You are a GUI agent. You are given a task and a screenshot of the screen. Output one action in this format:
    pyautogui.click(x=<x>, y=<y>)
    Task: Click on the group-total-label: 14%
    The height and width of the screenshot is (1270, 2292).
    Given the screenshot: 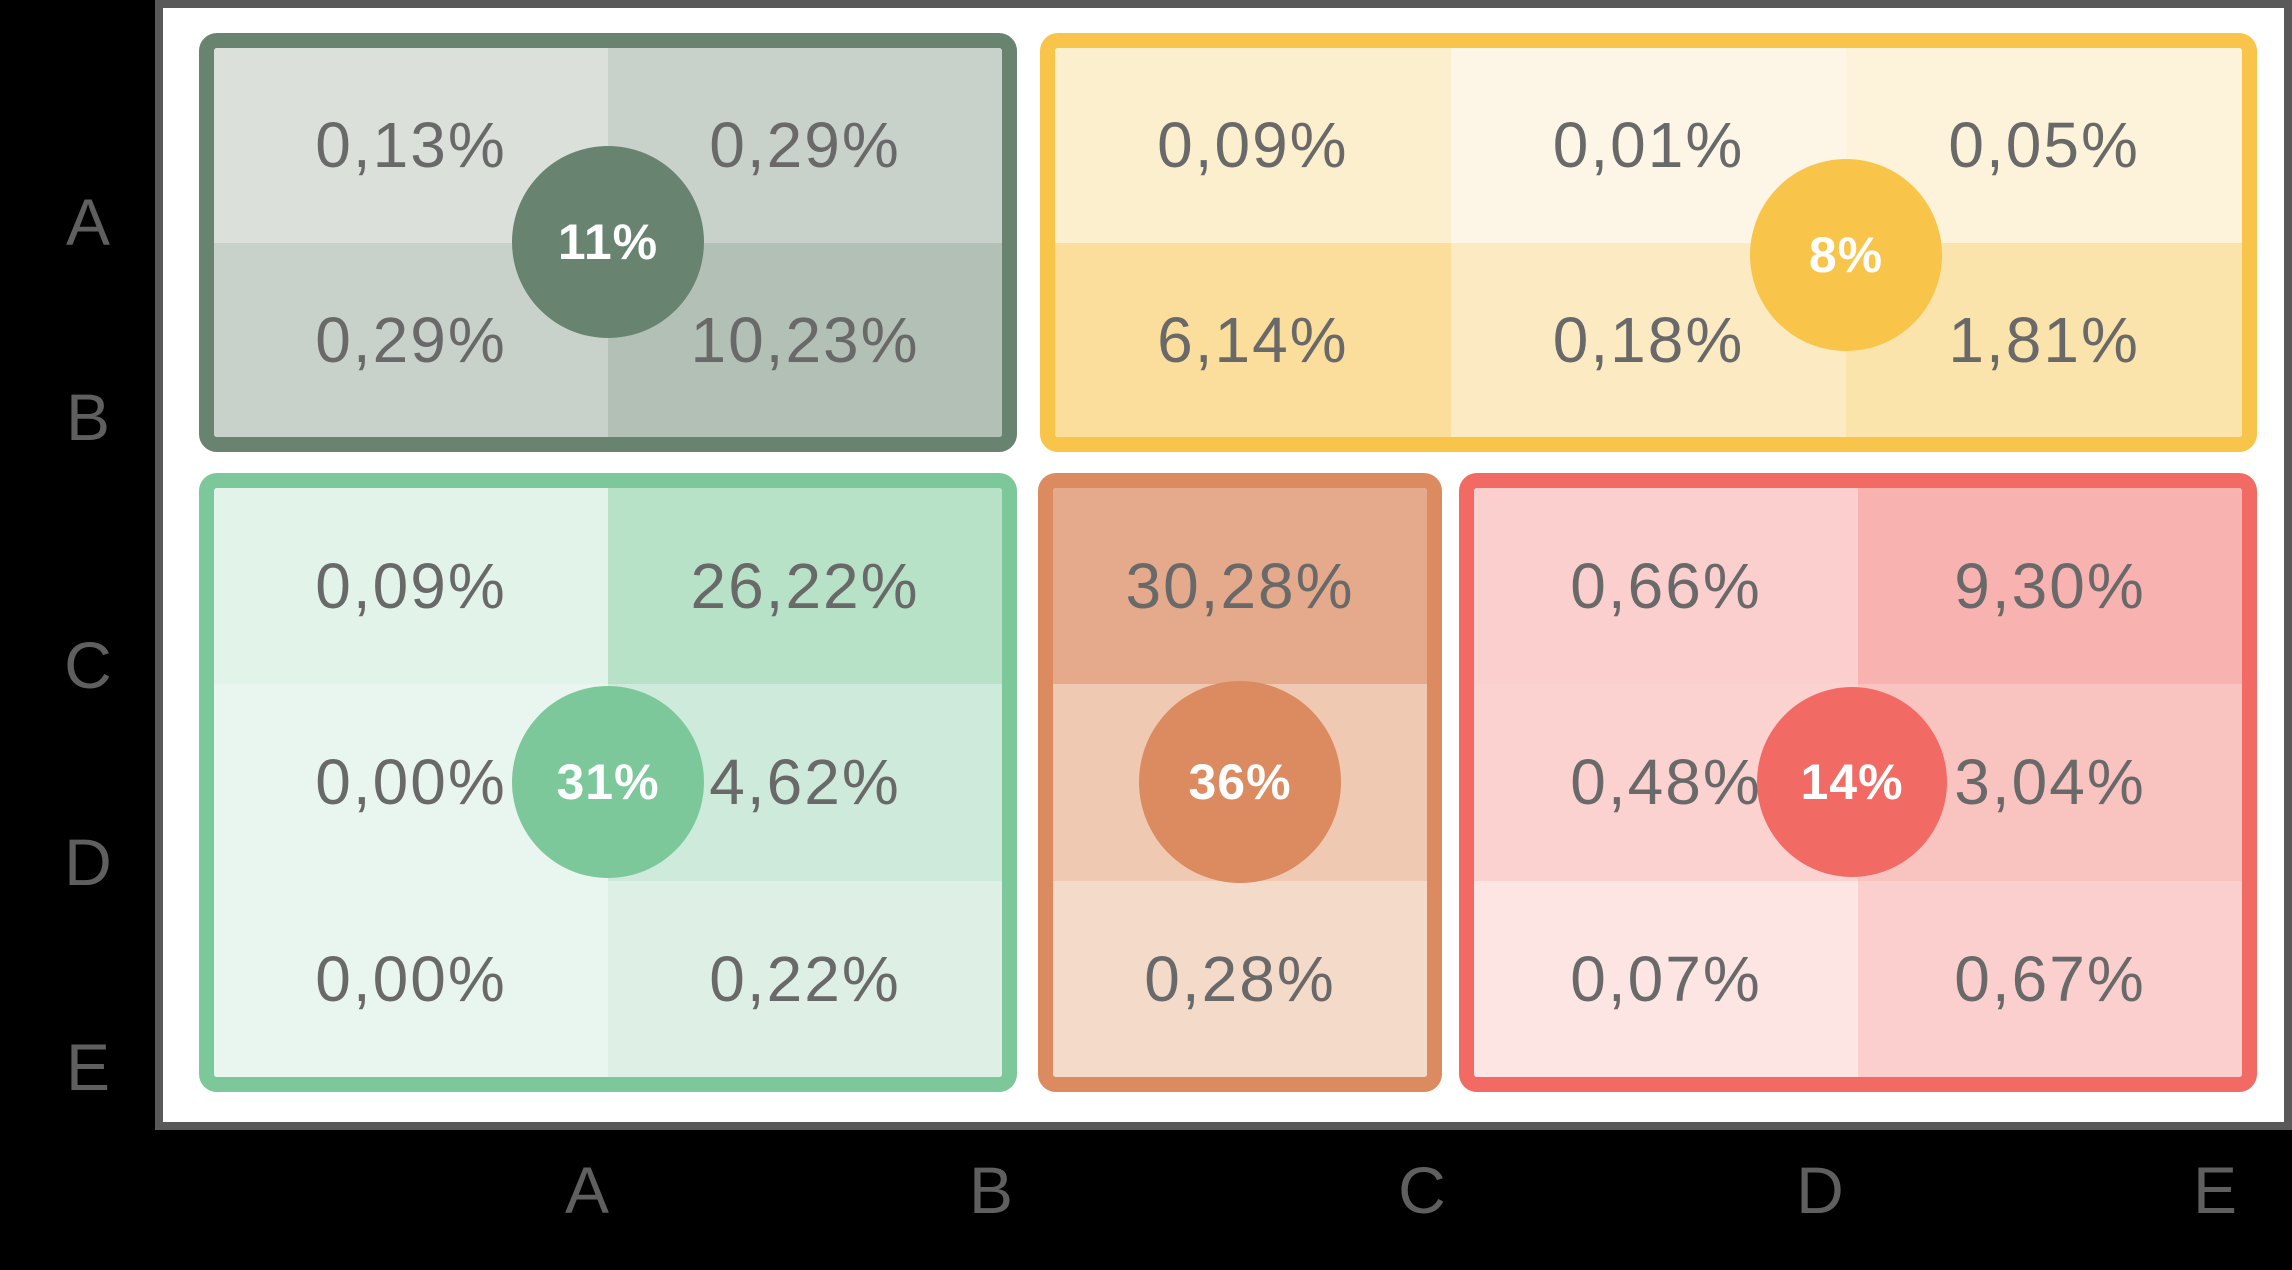 What is the action you would take?
    pyautogui.click(x=1852, y=782)
    